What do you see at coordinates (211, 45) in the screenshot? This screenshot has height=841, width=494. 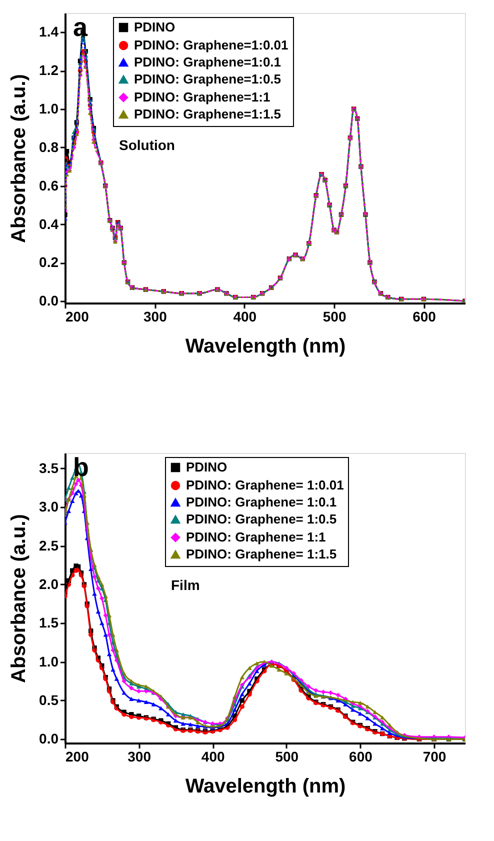 I see `legend-label: PDINO: Graphene=1:0.01` at bounding box center [211, 45].